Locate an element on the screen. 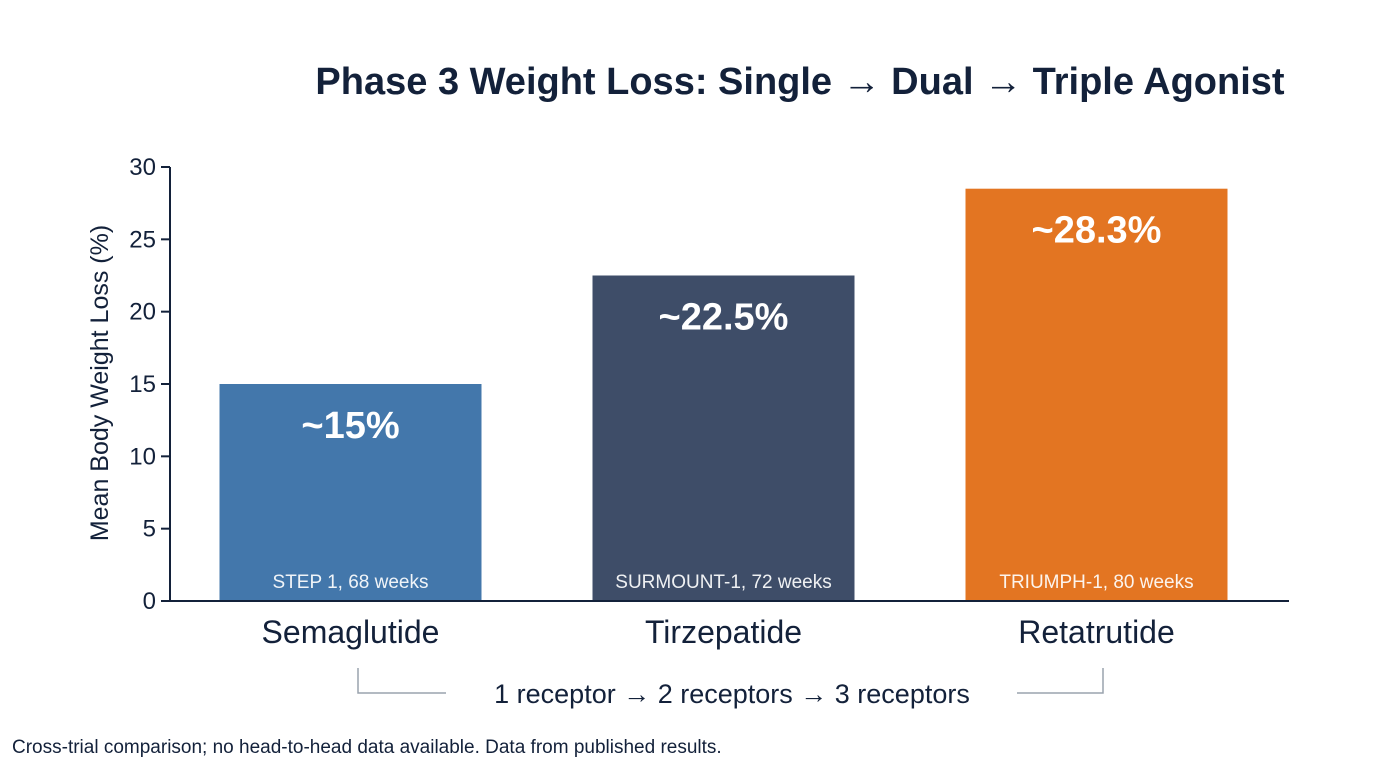 The height and width of the screenshot is (768, 1376). y-tick-label: 25 is located at coordinates (142, 239).